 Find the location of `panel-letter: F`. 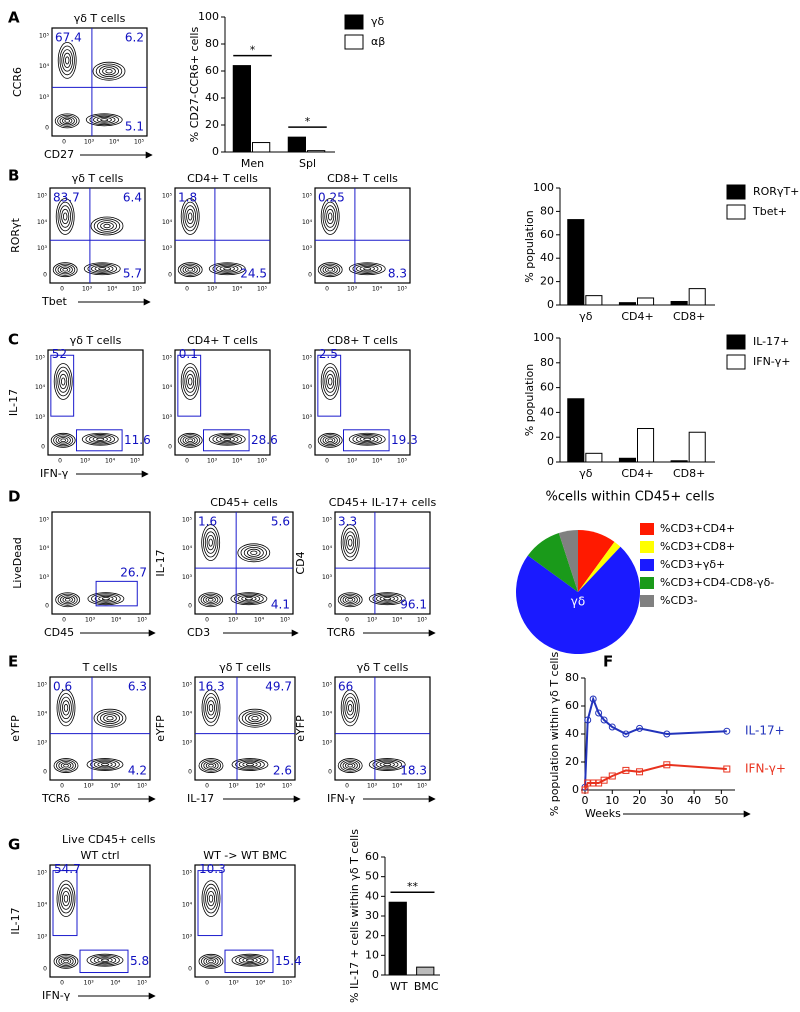

panel-letter: F is located at coordinates (608, 662).